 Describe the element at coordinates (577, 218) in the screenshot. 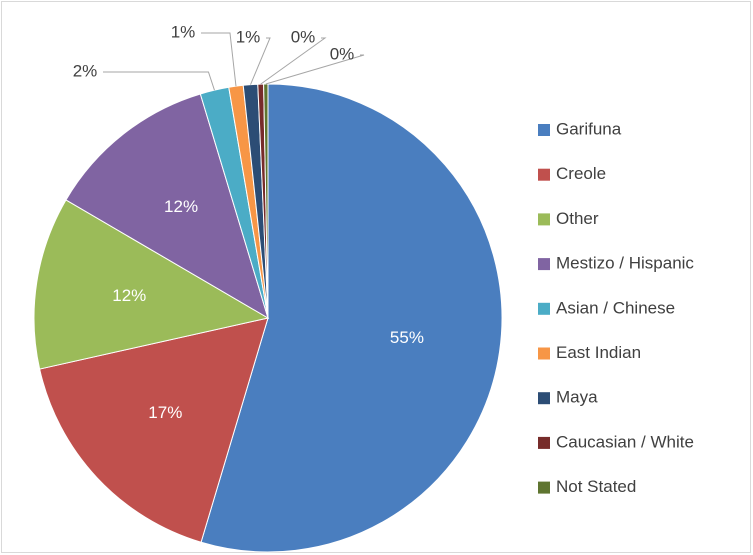

I see `legend-label: Other` at that location.